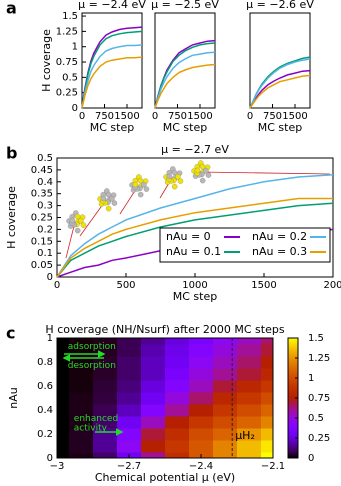 Image resolution: width=341 pixels, height=486 pixels. What do you see at coordinates (46, 60) in the screenshot?
I see `y-axis-label: H coverage` at bounding box center [46, 60].